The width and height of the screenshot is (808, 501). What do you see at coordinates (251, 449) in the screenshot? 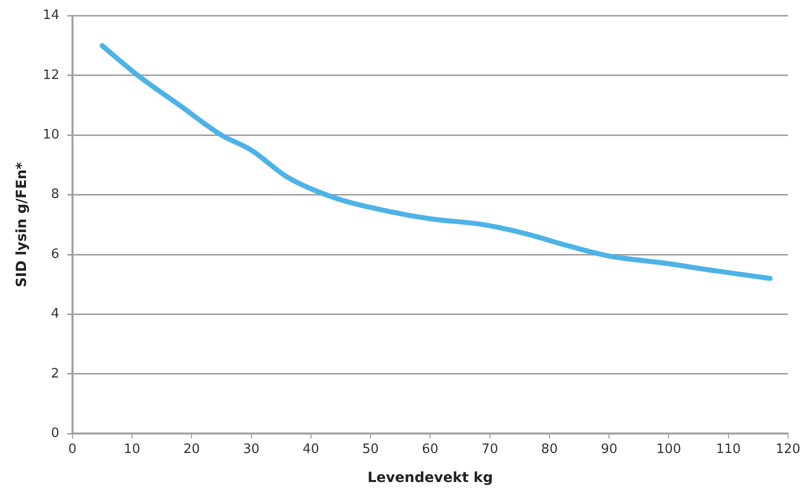
I see `x-tick-label: 30` at bounding box center [251, 449].